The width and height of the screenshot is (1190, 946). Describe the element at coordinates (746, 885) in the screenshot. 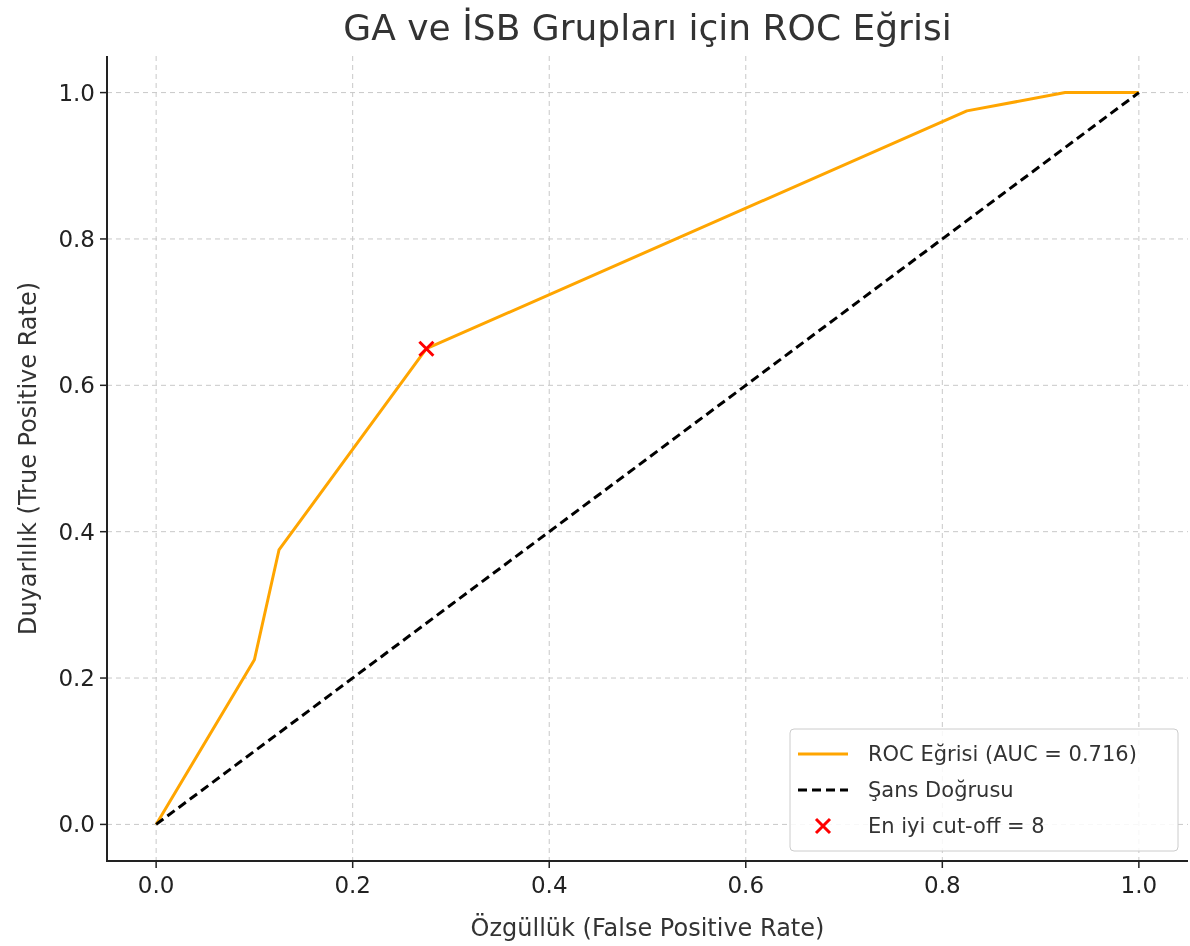

I see `x-tick-label: 0.6` at that location.